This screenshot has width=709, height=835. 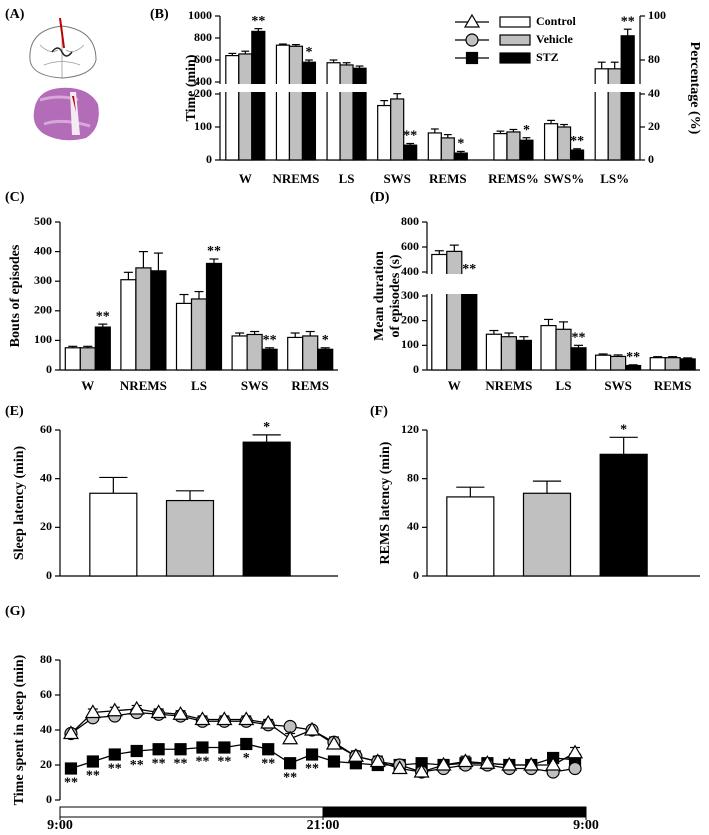 I want to click on legend-label: Vehicle, so click(x=555, y=39).